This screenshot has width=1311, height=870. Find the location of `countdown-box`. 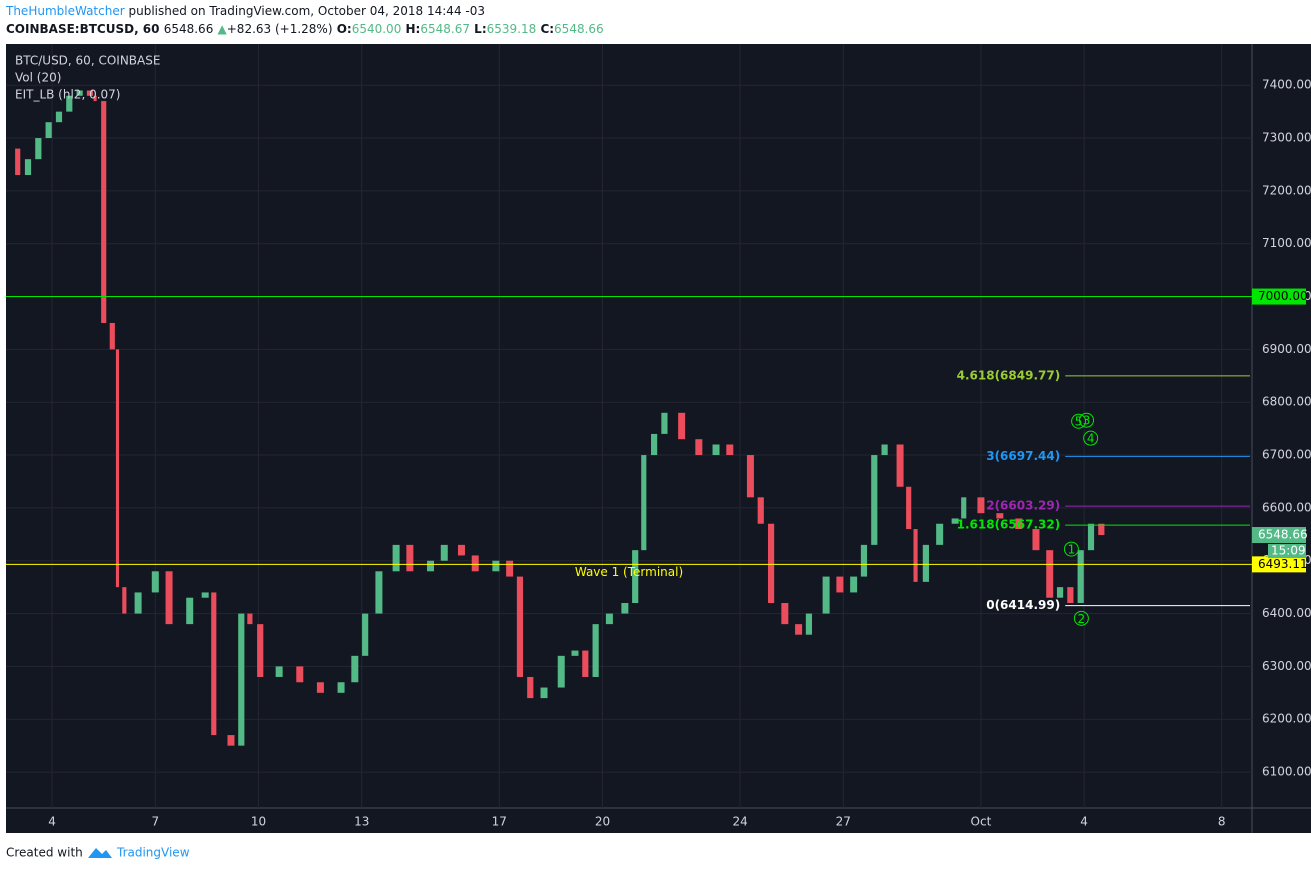

countdown-box is located at coordinates (1287, 551).